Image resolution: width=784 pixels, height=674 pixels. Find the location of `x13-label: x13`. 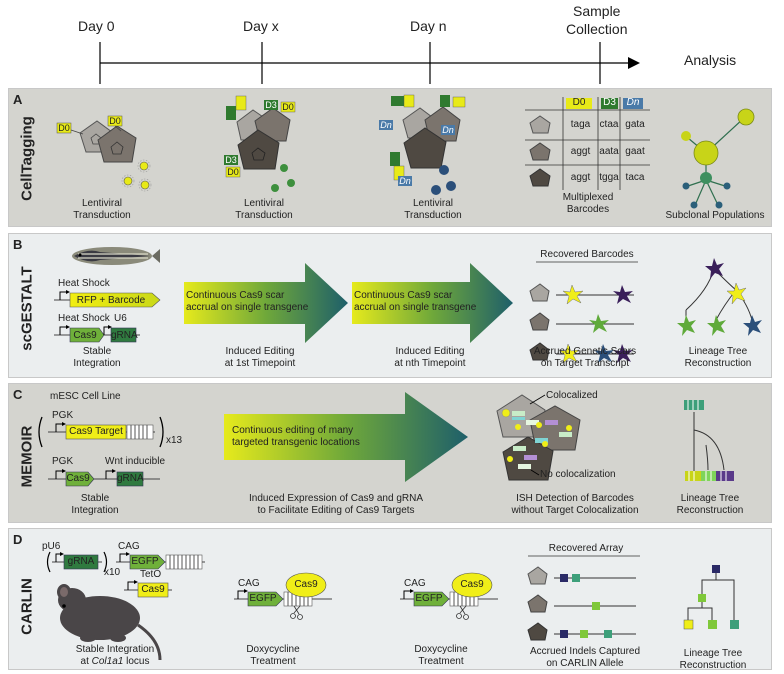

x13-label: x13 is located at coordinates (174, 440).